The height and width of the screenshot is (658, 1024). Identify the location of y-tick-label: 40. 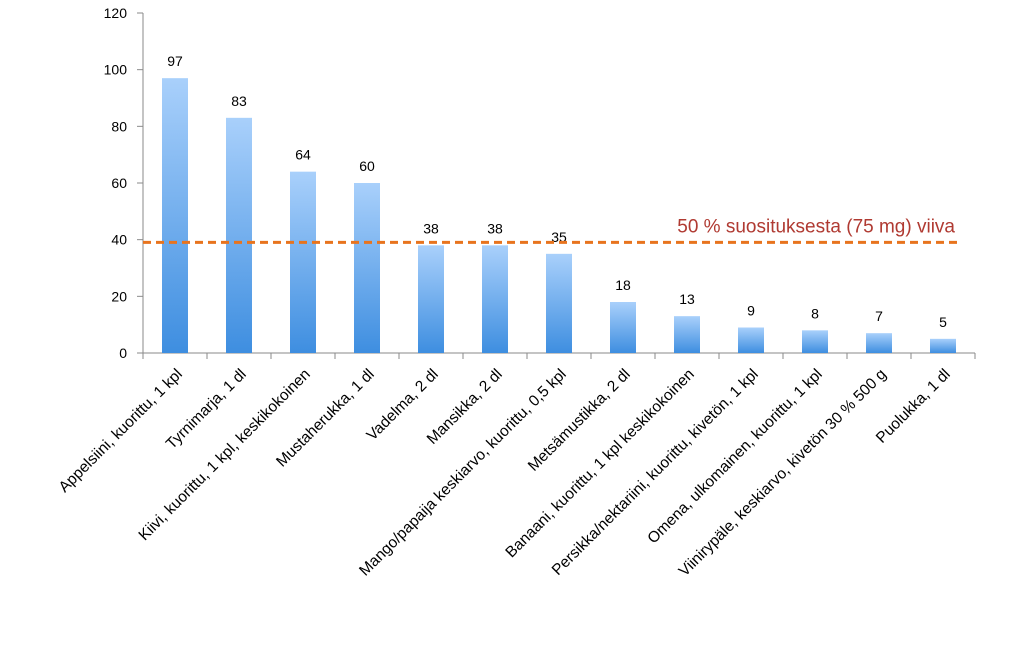
(119, 240).